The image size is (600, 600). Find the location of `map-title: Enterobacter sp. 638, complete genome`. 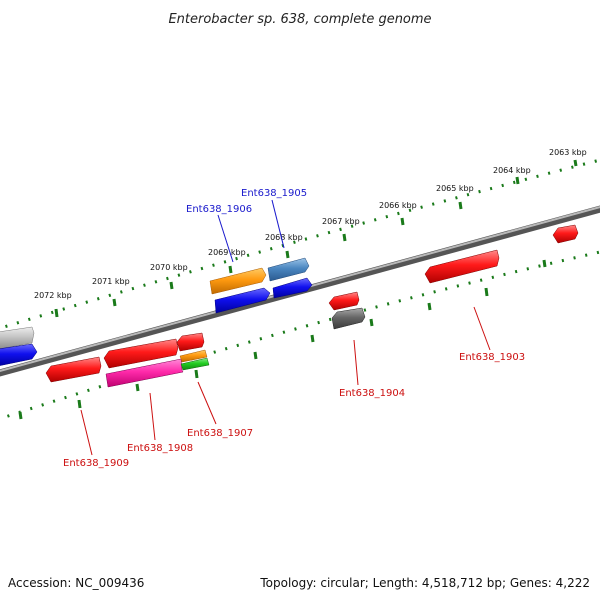

map-title: Enterobacter sp. 638, complete genome is located at coordinates (299, 19).